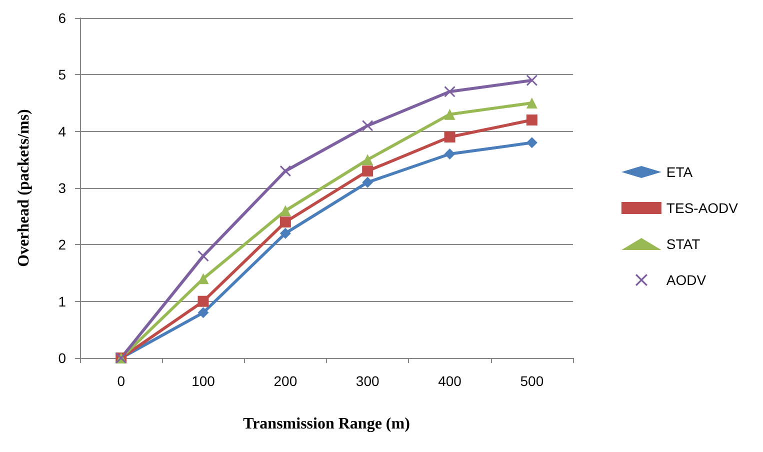  What do you see at coordinates (62, 18) in the screenshot?
I see `y-tick-label: 6` at bounding box center [62, 18].